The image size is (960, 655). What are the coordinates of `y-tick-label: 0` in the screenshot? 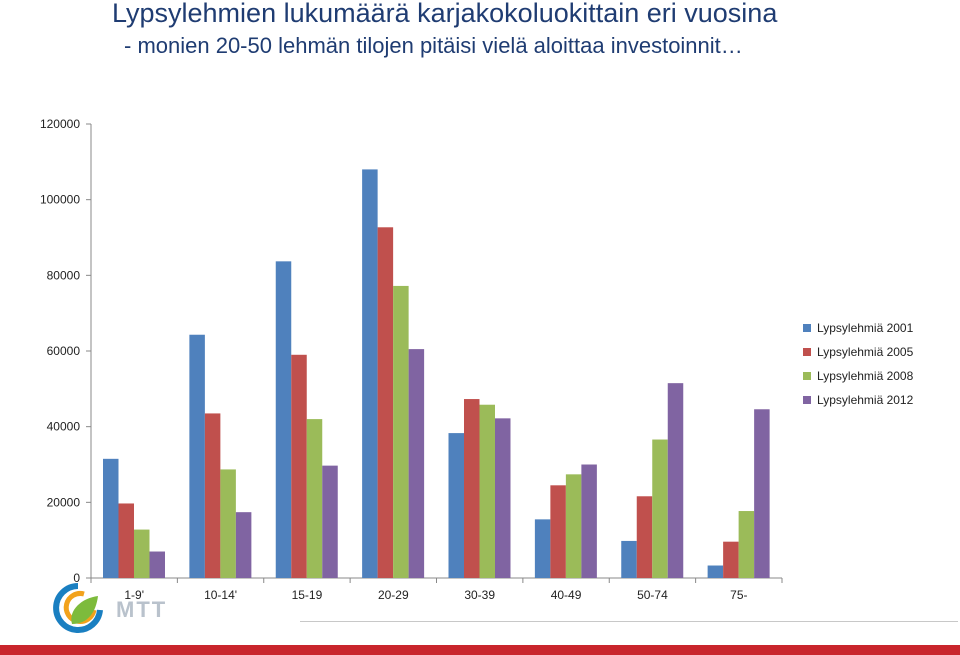 It's located at (76, 578).